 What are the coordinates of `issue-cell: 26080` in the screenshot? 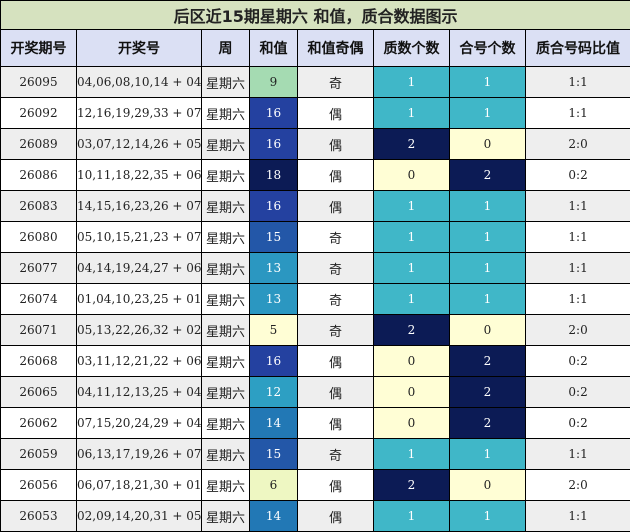 It's located at (39, 237).